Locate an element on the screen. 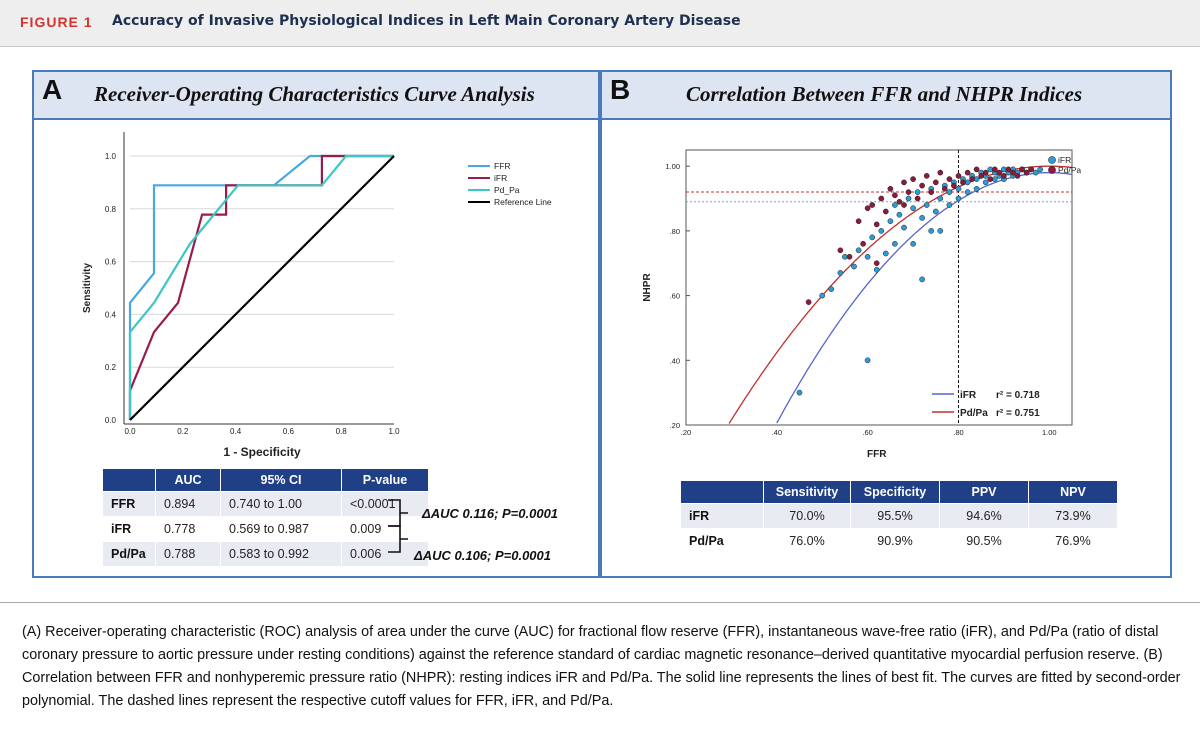 The height and width of the screenshot is (739, 1200). x-tick-label: 1.00 is located at coordinates (1049, 432).